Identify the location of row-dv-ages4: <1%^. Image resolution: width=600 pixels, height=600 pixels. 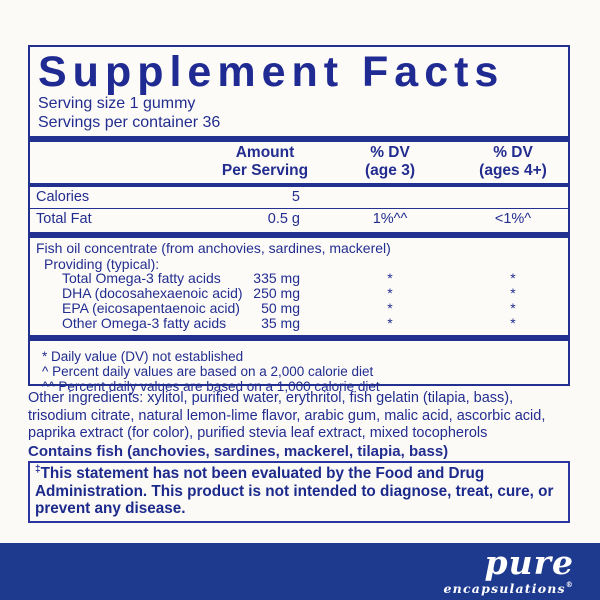
(513, 219).